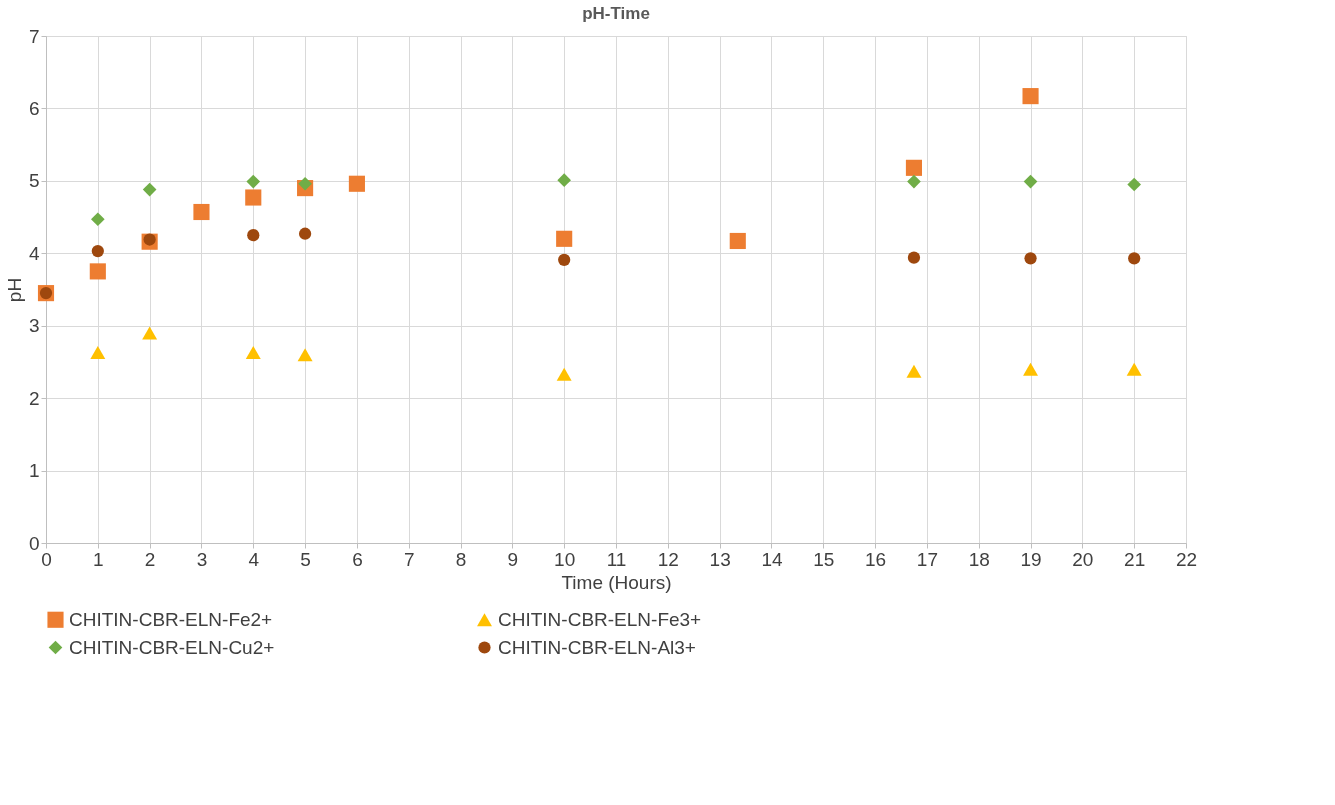 This screenshot has width=1335, height=805. Describe the element at coordinates (1083, 559) in the screenshot. I see `x-tick-label: 20` at that location.